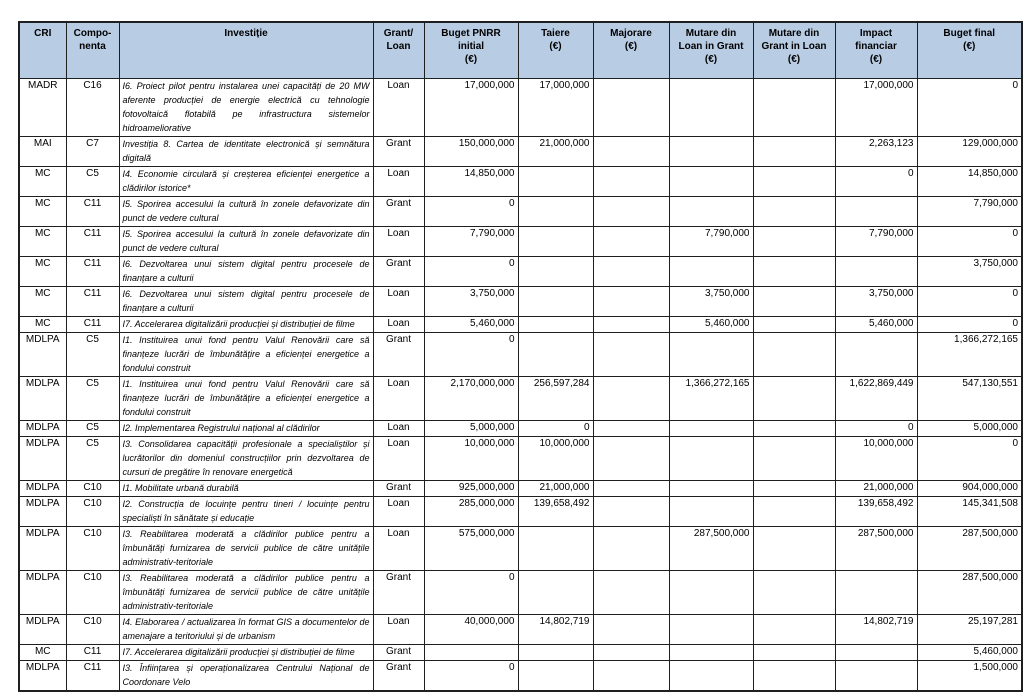 This screenshot has height=692, width=1024. Describe the element at coordinates (471, 629) in the screenshot. I see `cell-buget_initial: 40,000,000` at that location.